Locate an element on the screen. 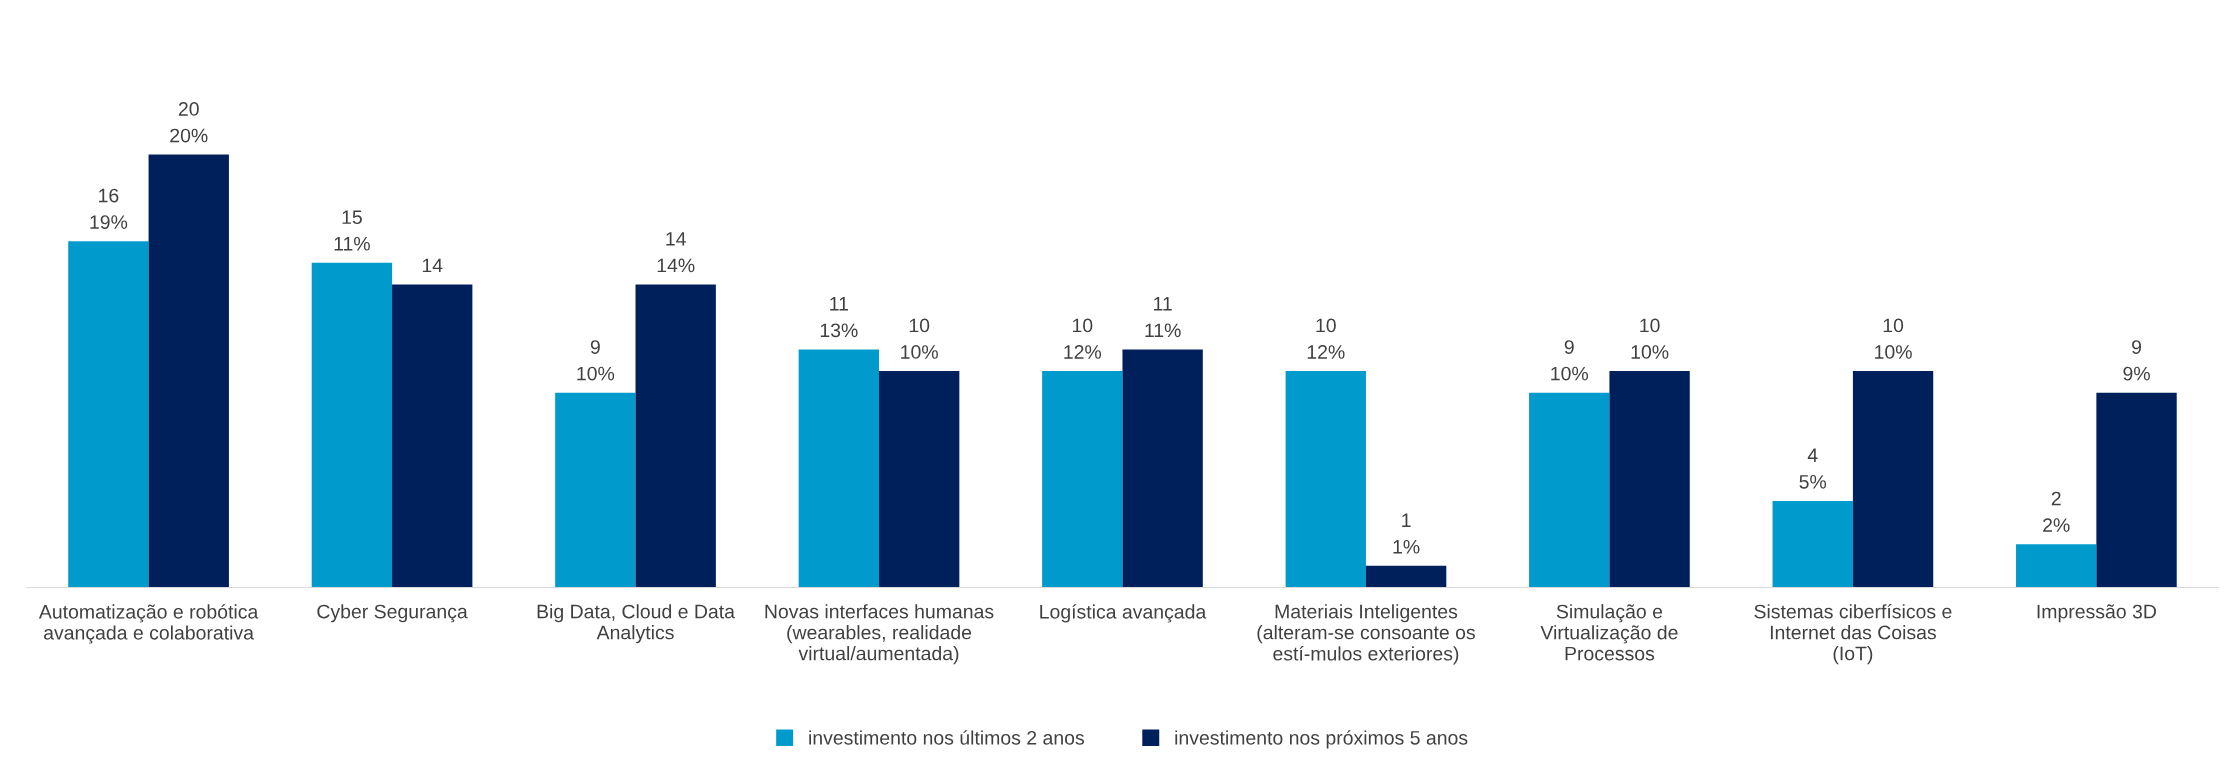 This screenshot has height=773, width=2236. x-tick-label: Impressão 3D is located at coordinates (2096, 613).